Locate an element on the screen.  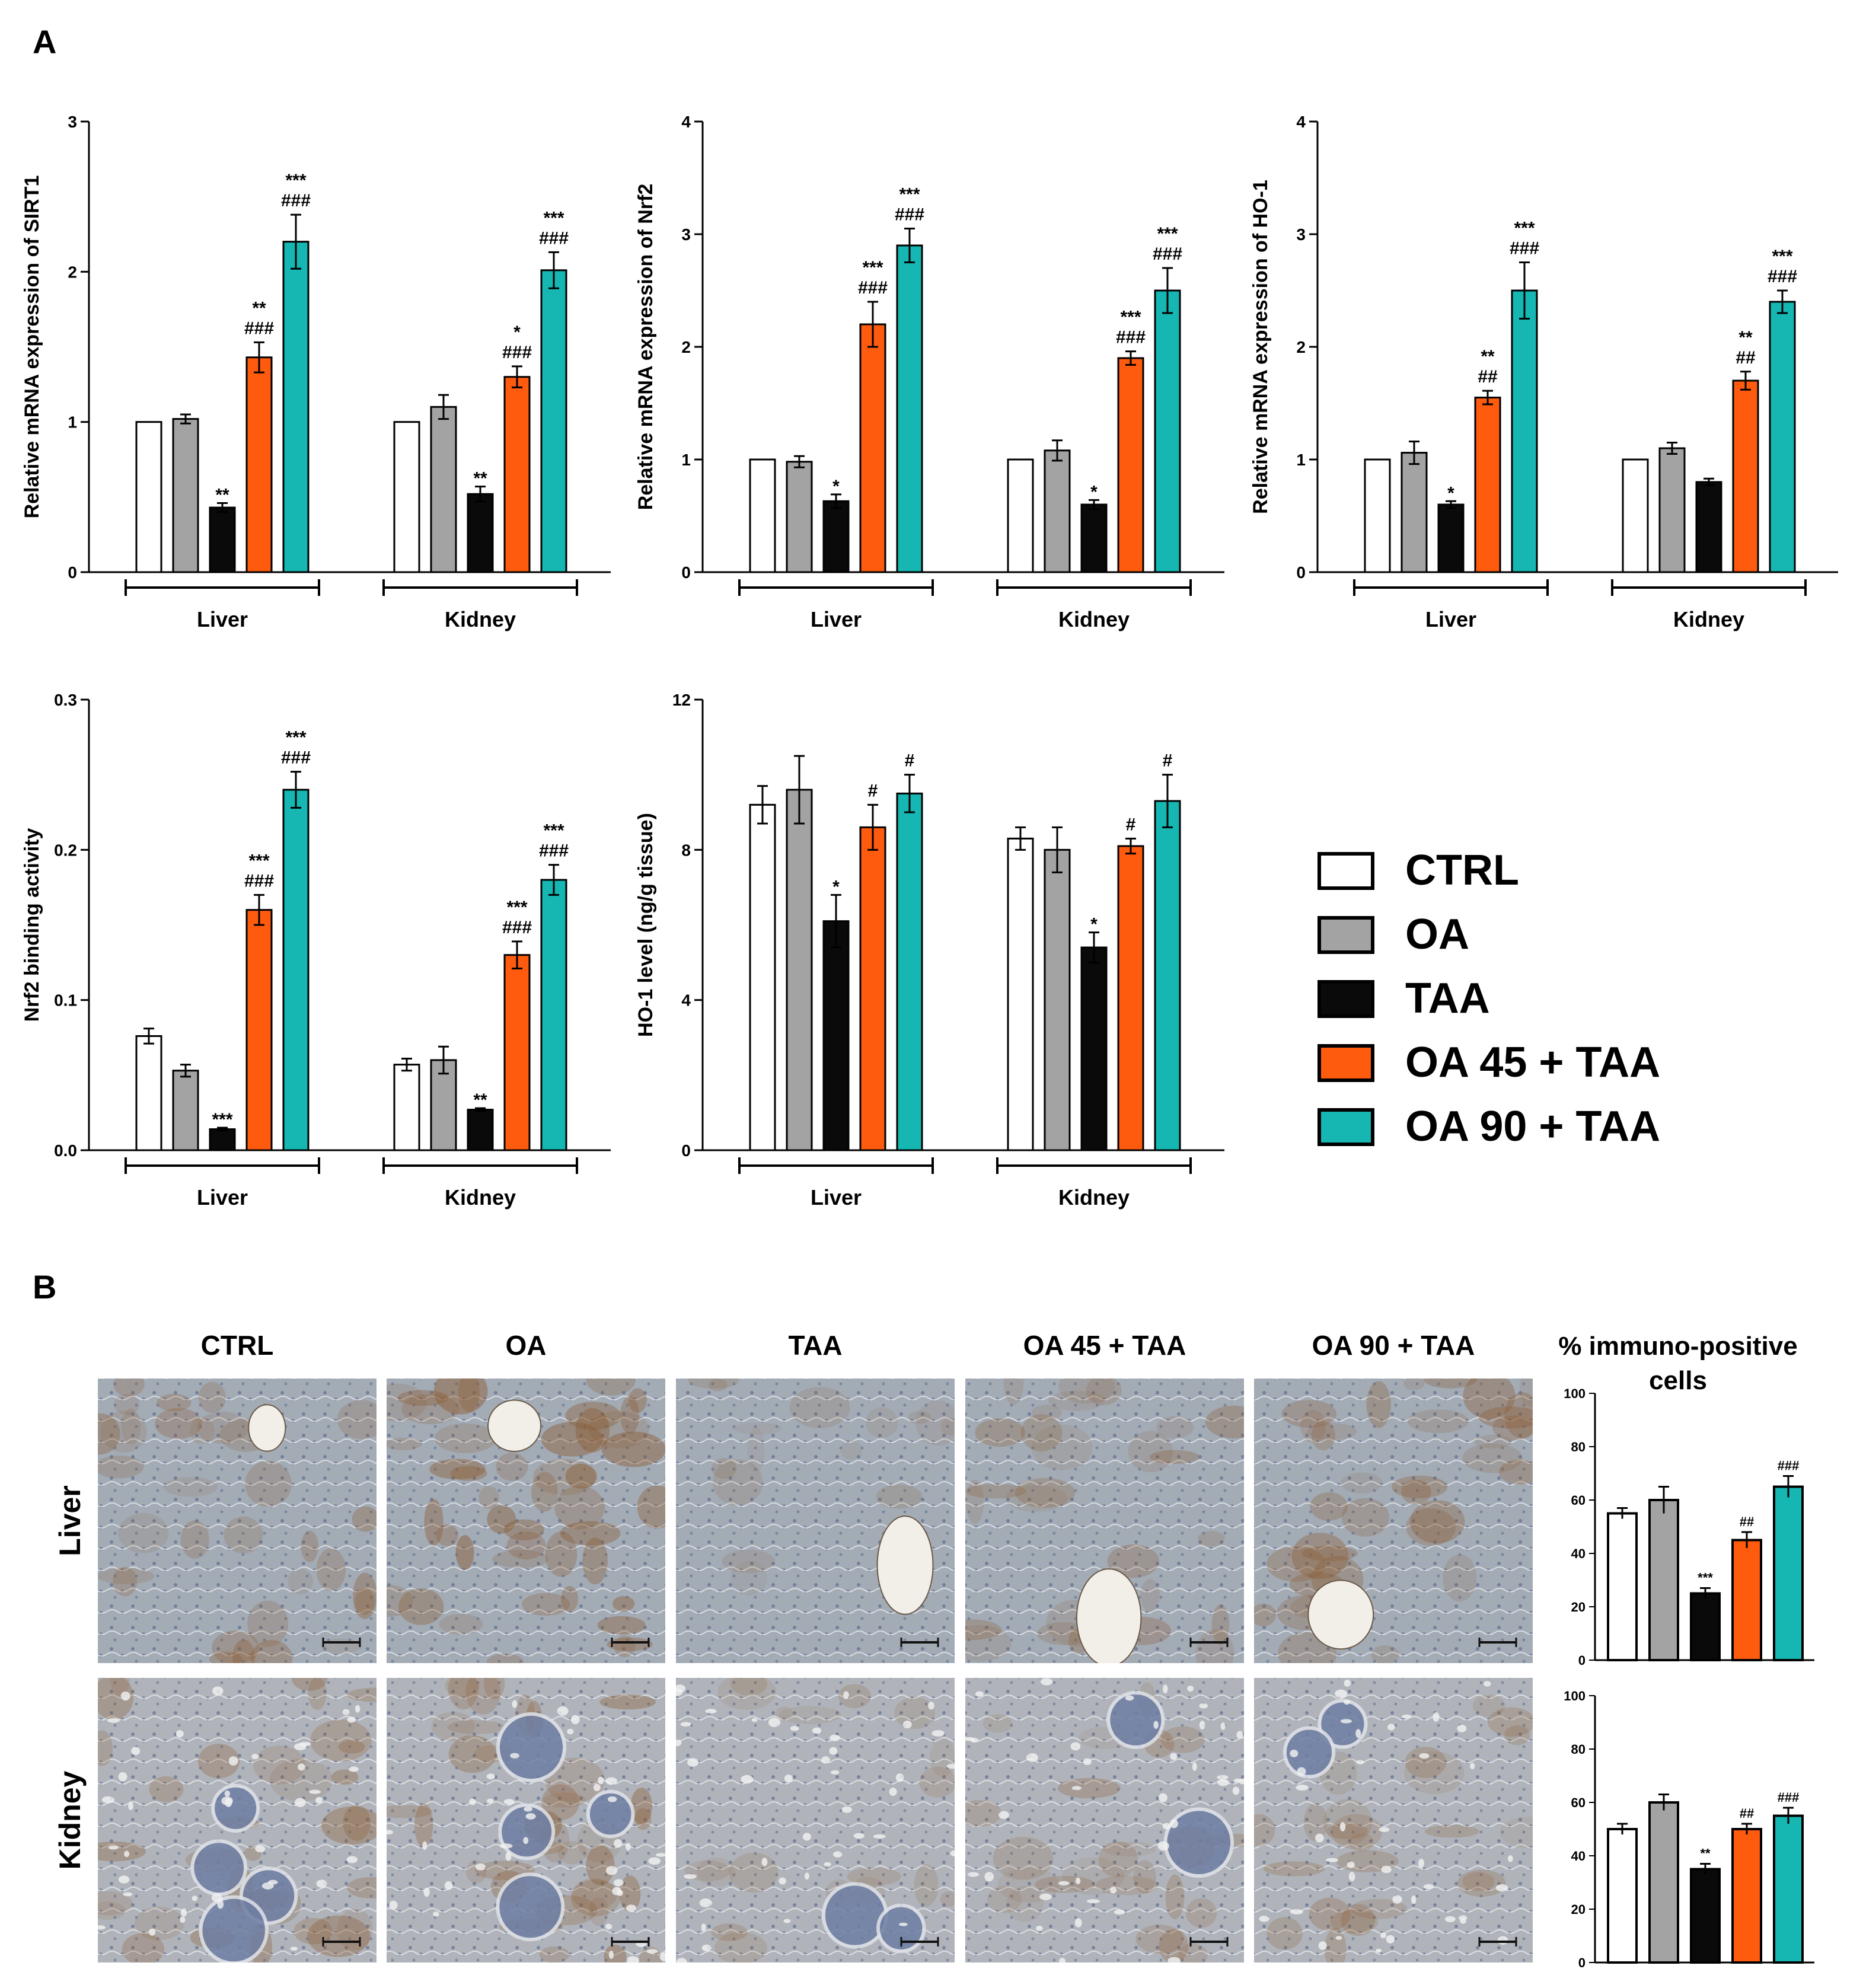
title-line-2: cells is located at coordinates (1678, 1380).